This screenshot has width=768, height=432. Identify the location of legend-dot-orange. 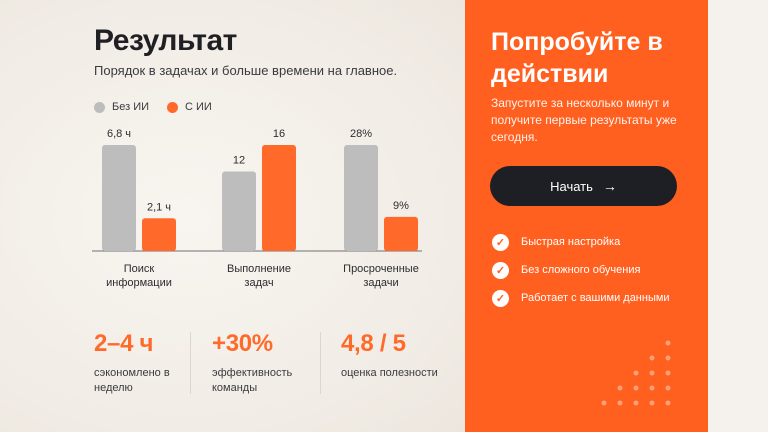
(173, 107).